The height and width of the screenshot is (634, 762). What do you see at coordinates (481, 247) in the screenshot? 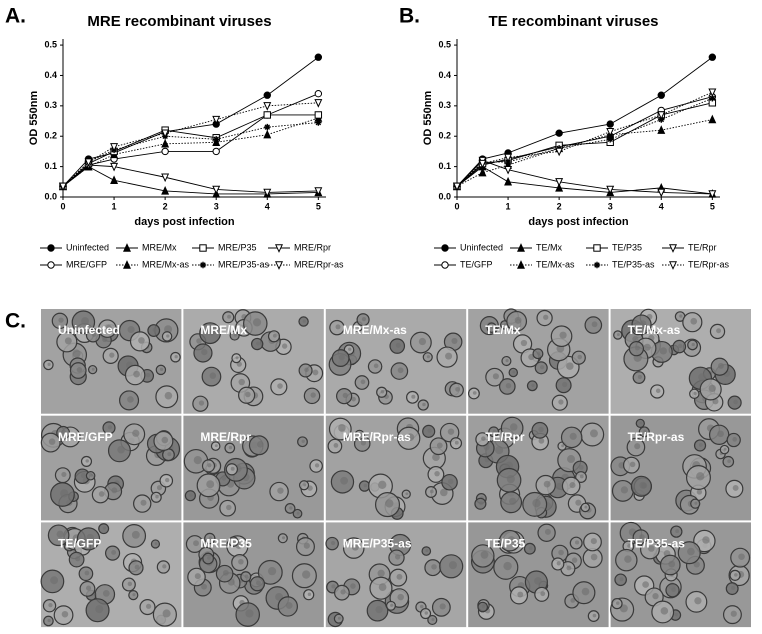
I see `legend-label: Uninfected` at bounding box center [481, 247].